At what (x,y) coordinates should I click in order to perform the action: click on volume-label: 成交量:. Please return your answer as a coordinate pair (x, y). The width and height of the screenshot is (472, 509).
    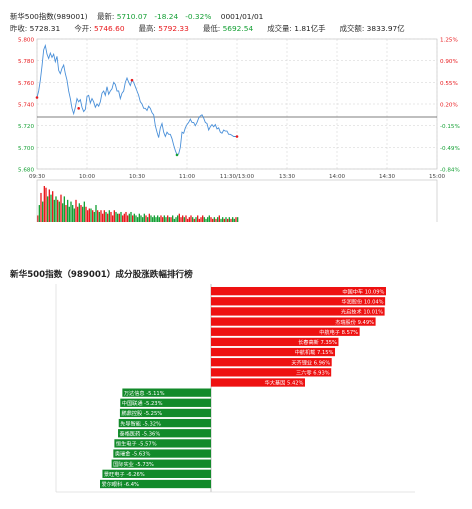
    Looking at the image, I should click on (279, 28).